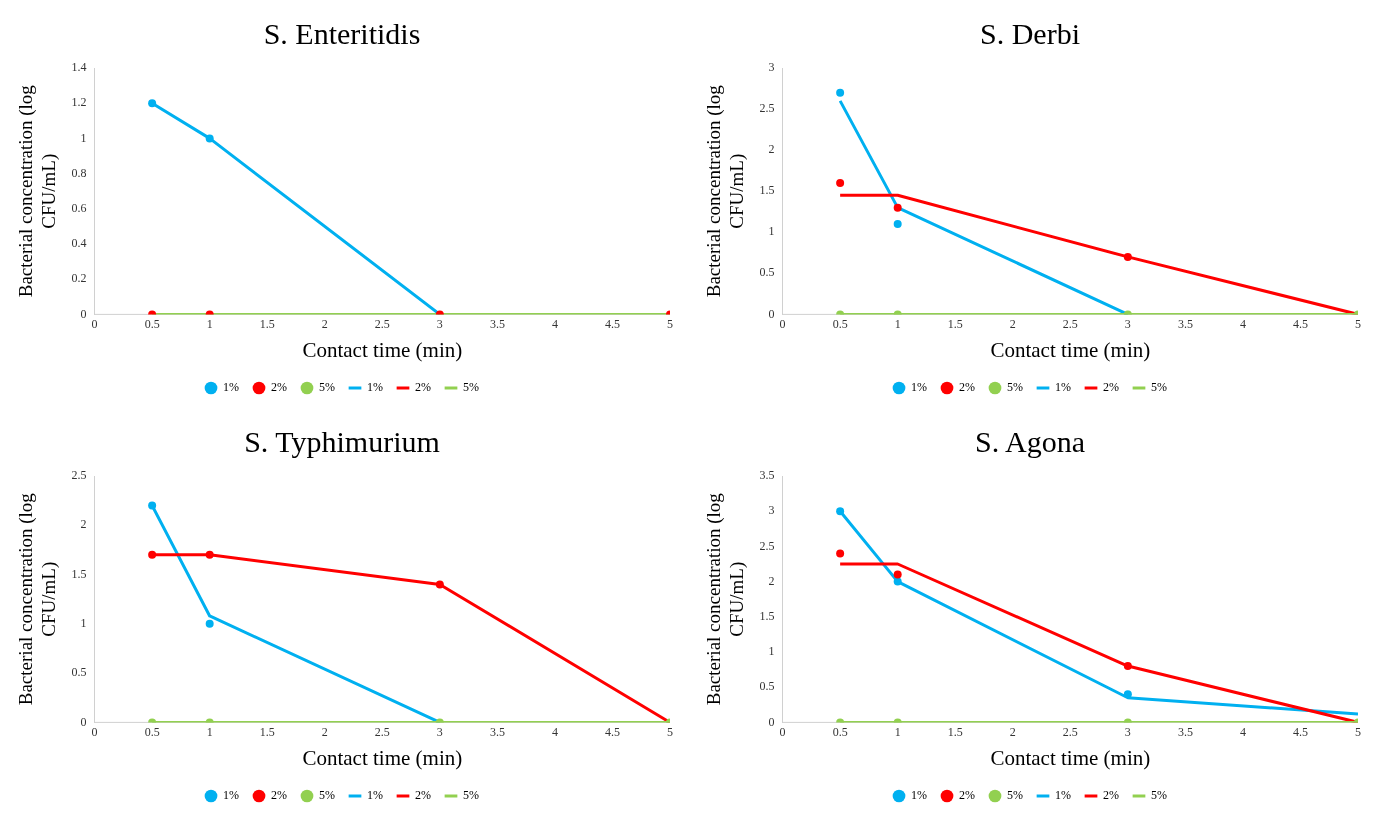  What do you see at coordinates (79, 102) in the screenshot?
I see `y-tick-label: 1.2` at bounding box center [79, 102].